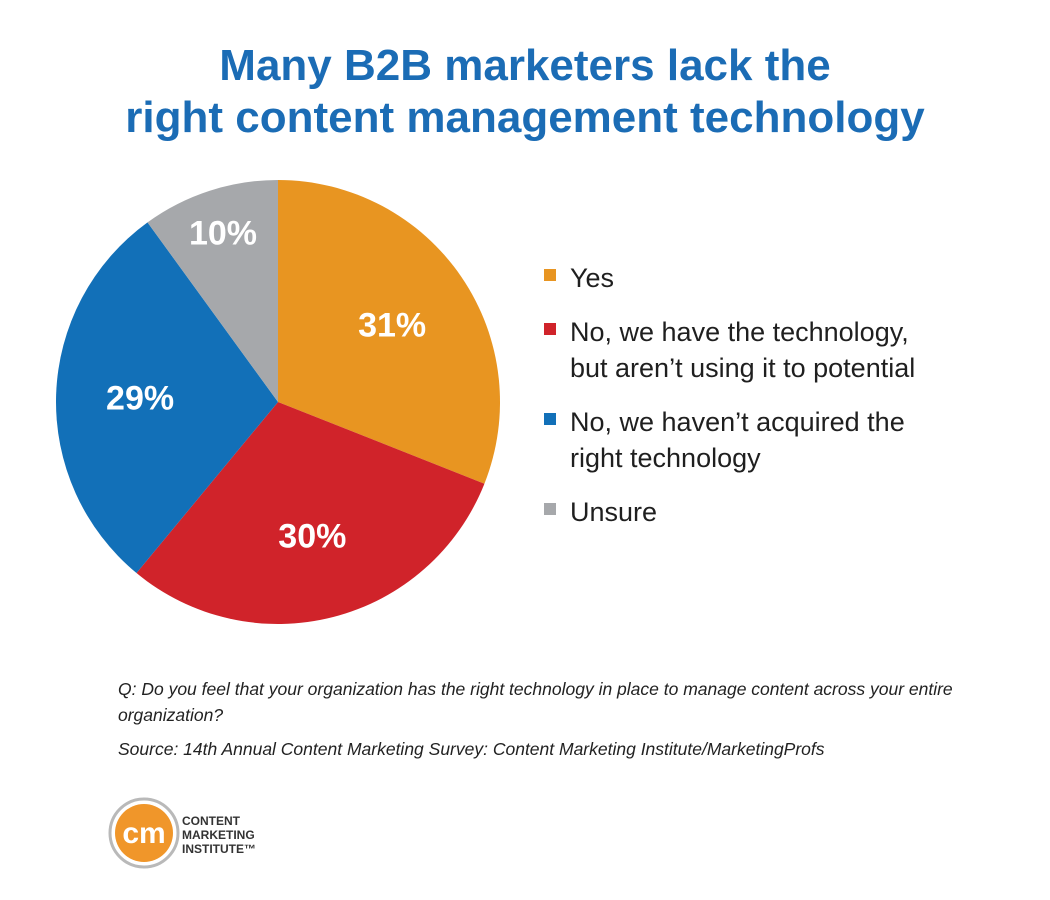  I want to click on logo-line-1: CONTENT, so click(211, 821).